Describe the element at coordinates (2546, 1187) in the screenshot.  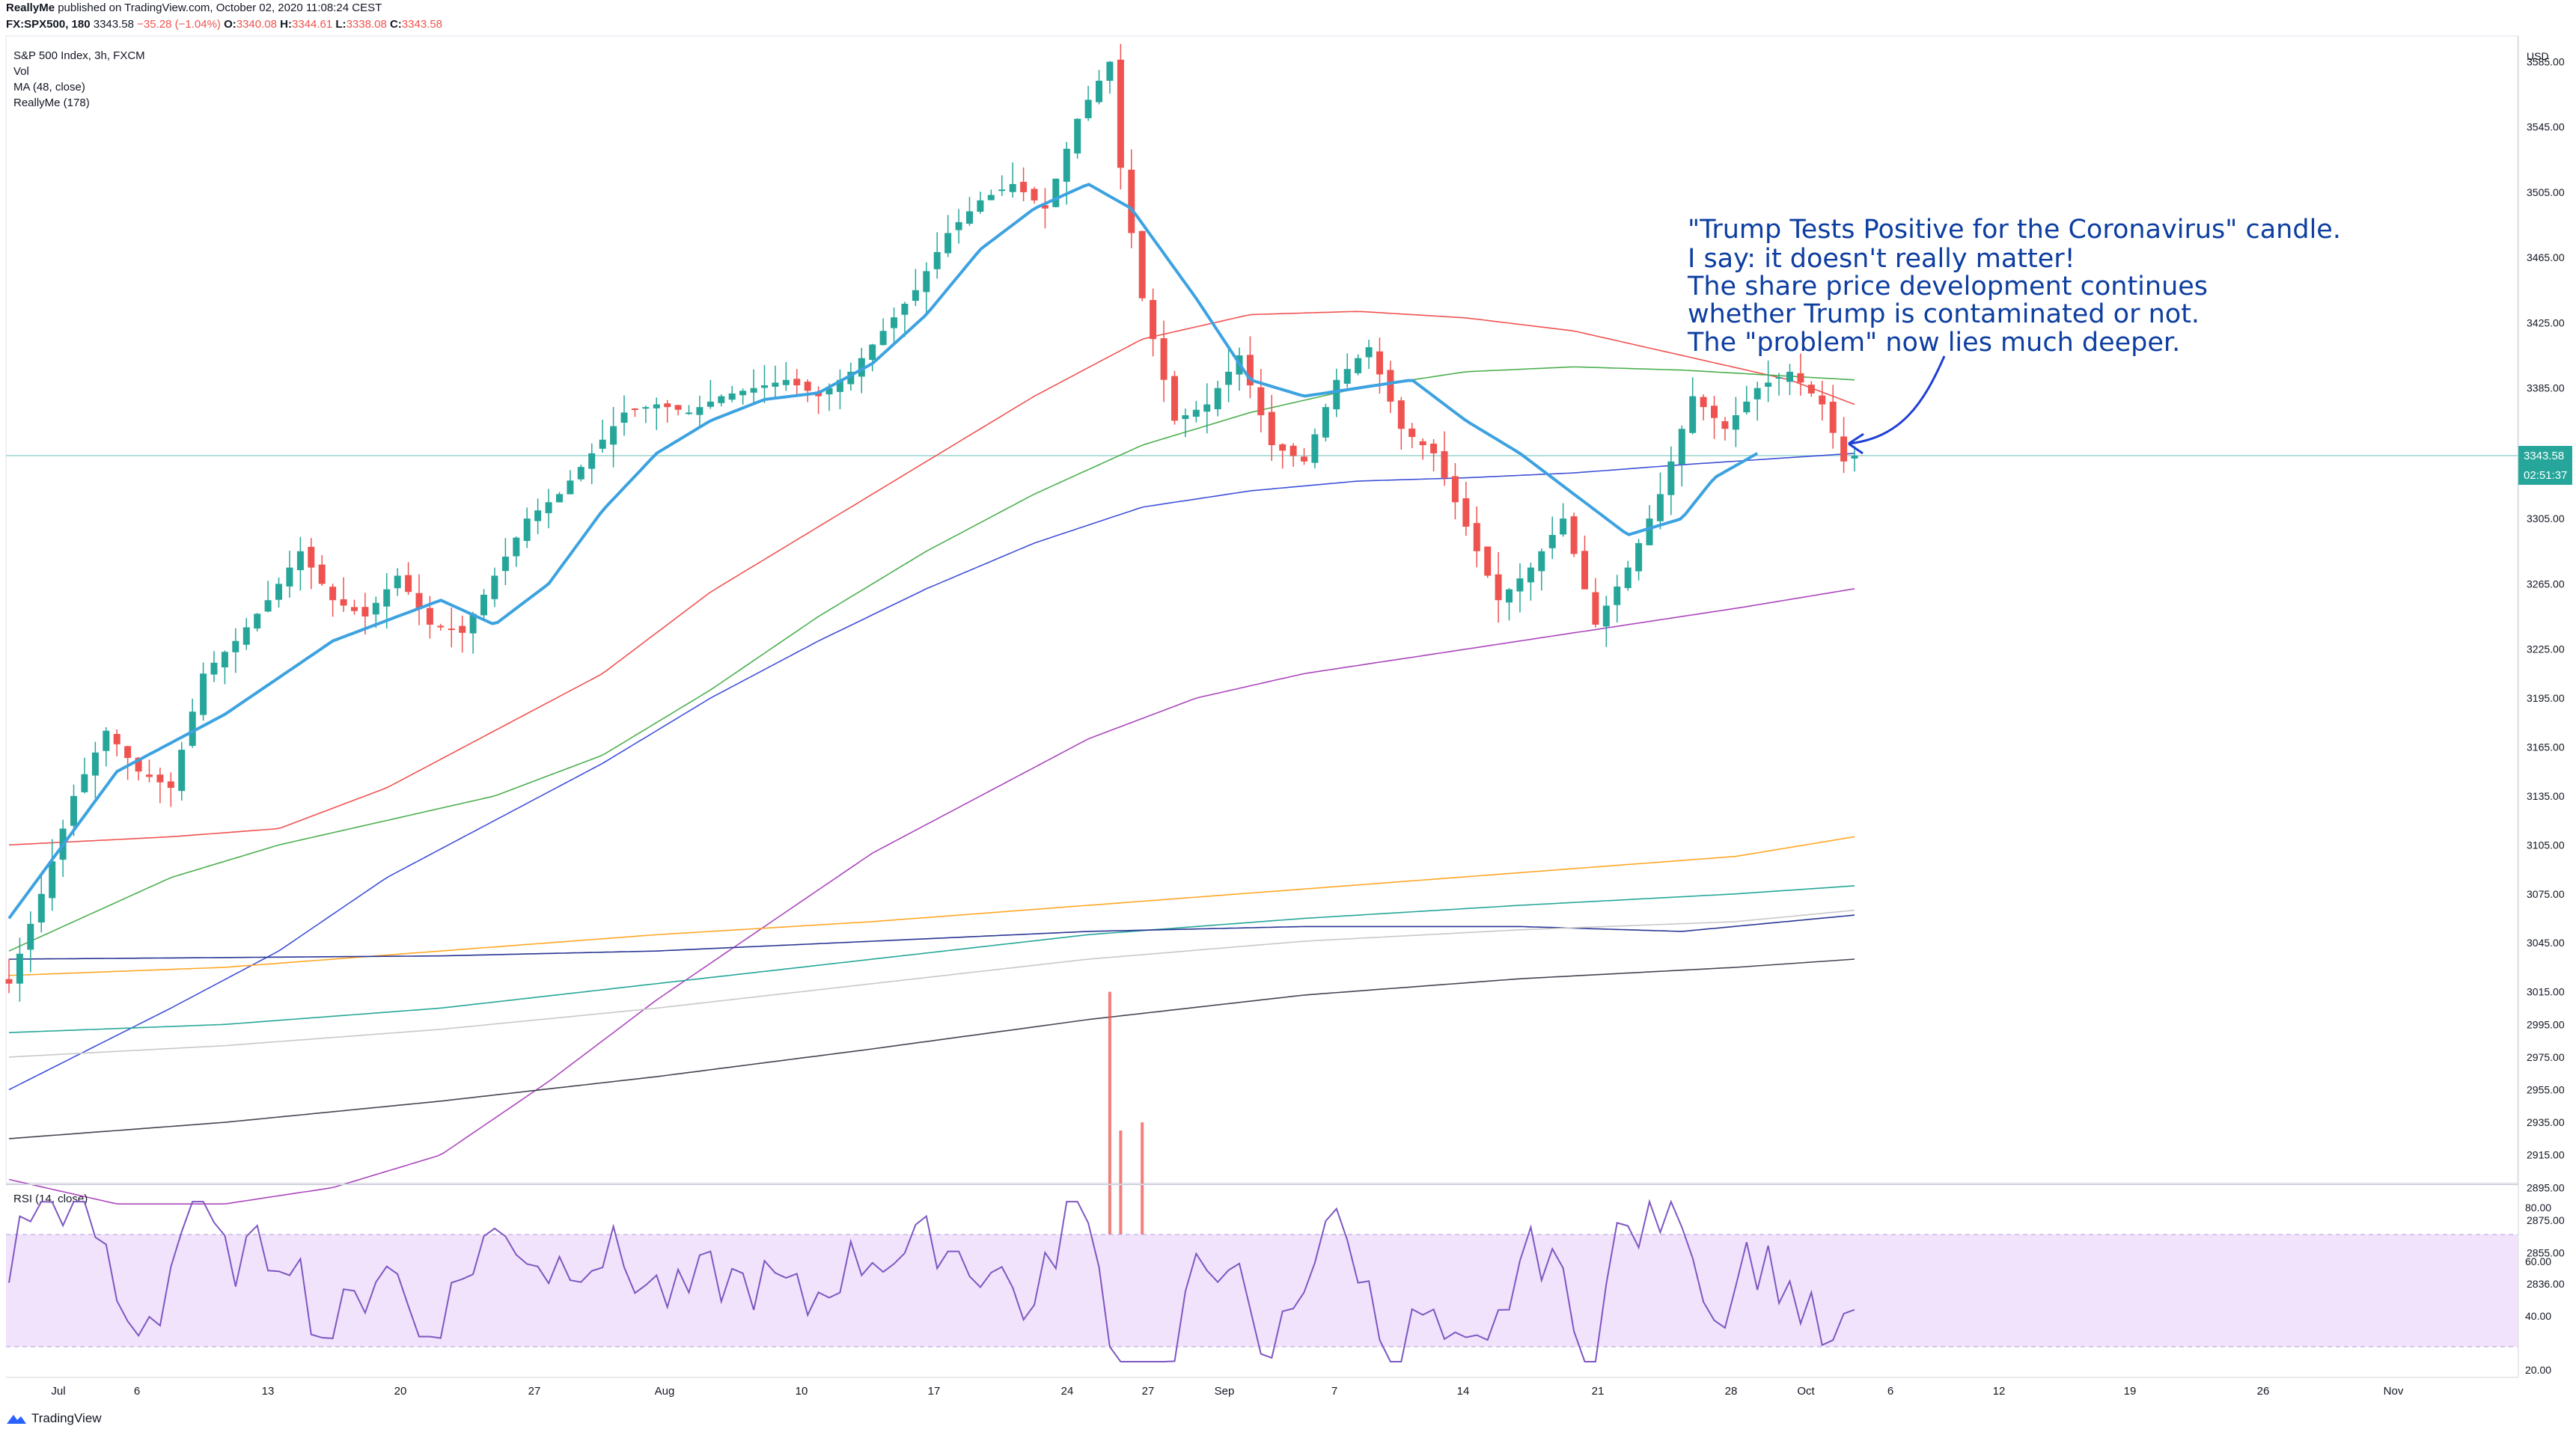
I see `price-tick-24: 2895.00` at that location.